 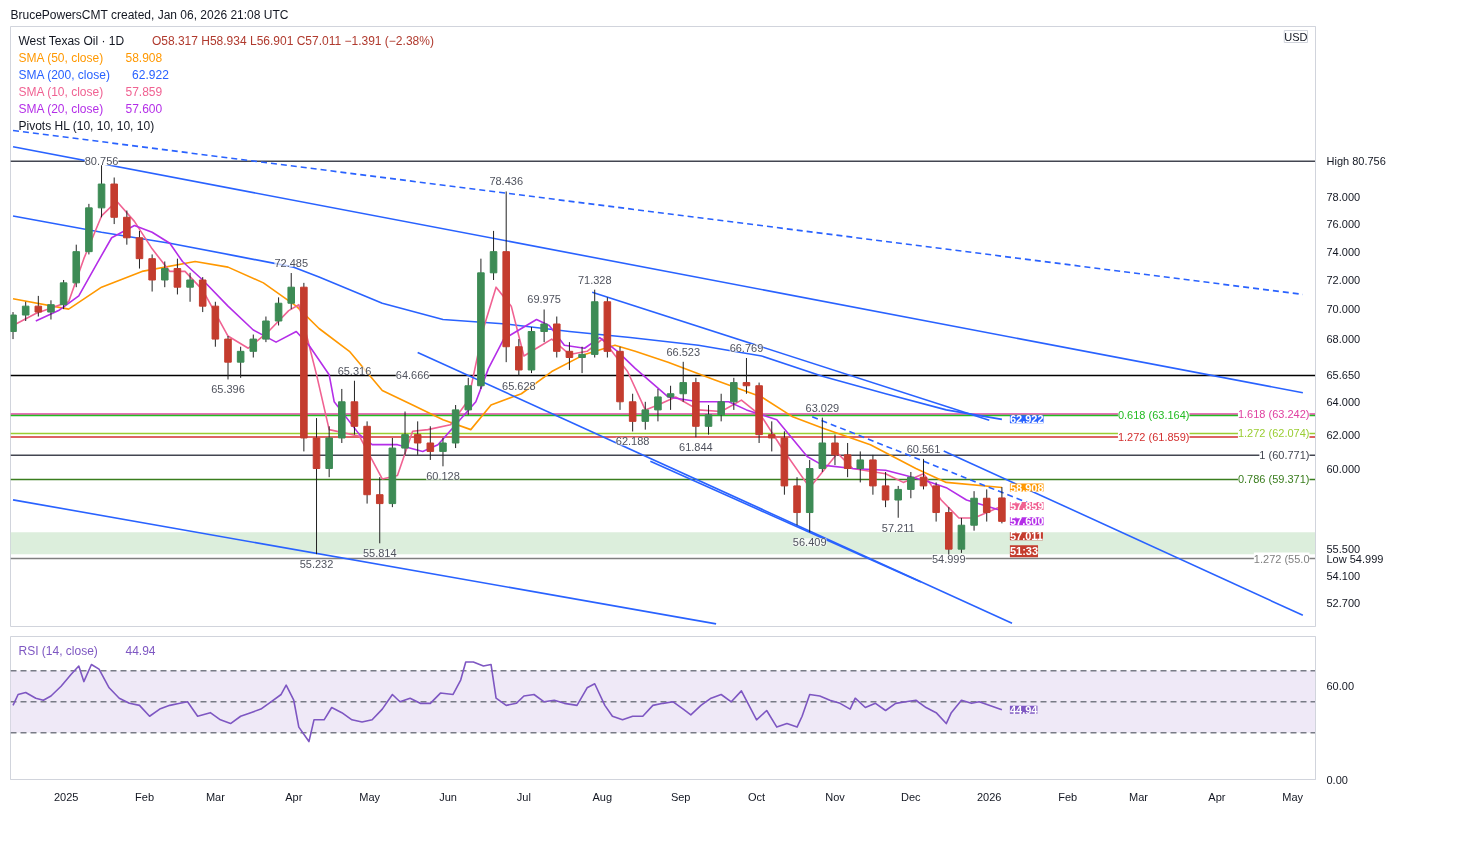 What do you see at coordinates (1343, 434) in the screenshot?
I see `y-tick-label: 62.000` at bounding box center [1343, 434].